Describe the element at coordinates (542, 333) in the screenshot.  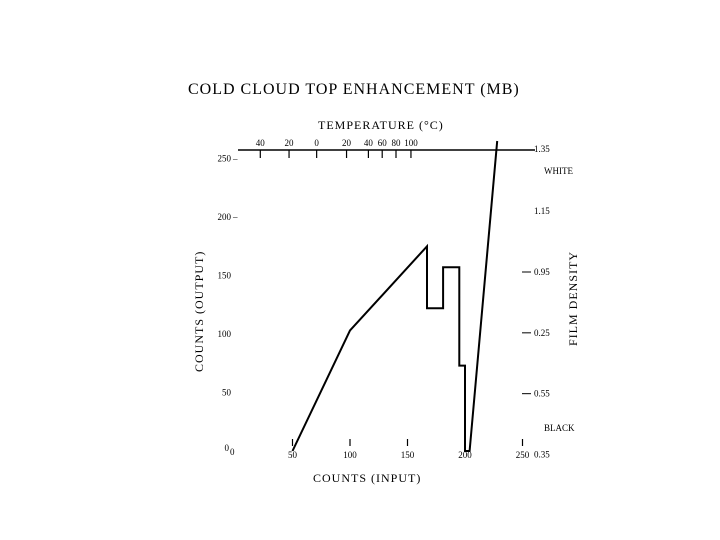
I see `density-tick-label: 0.25` at that location.